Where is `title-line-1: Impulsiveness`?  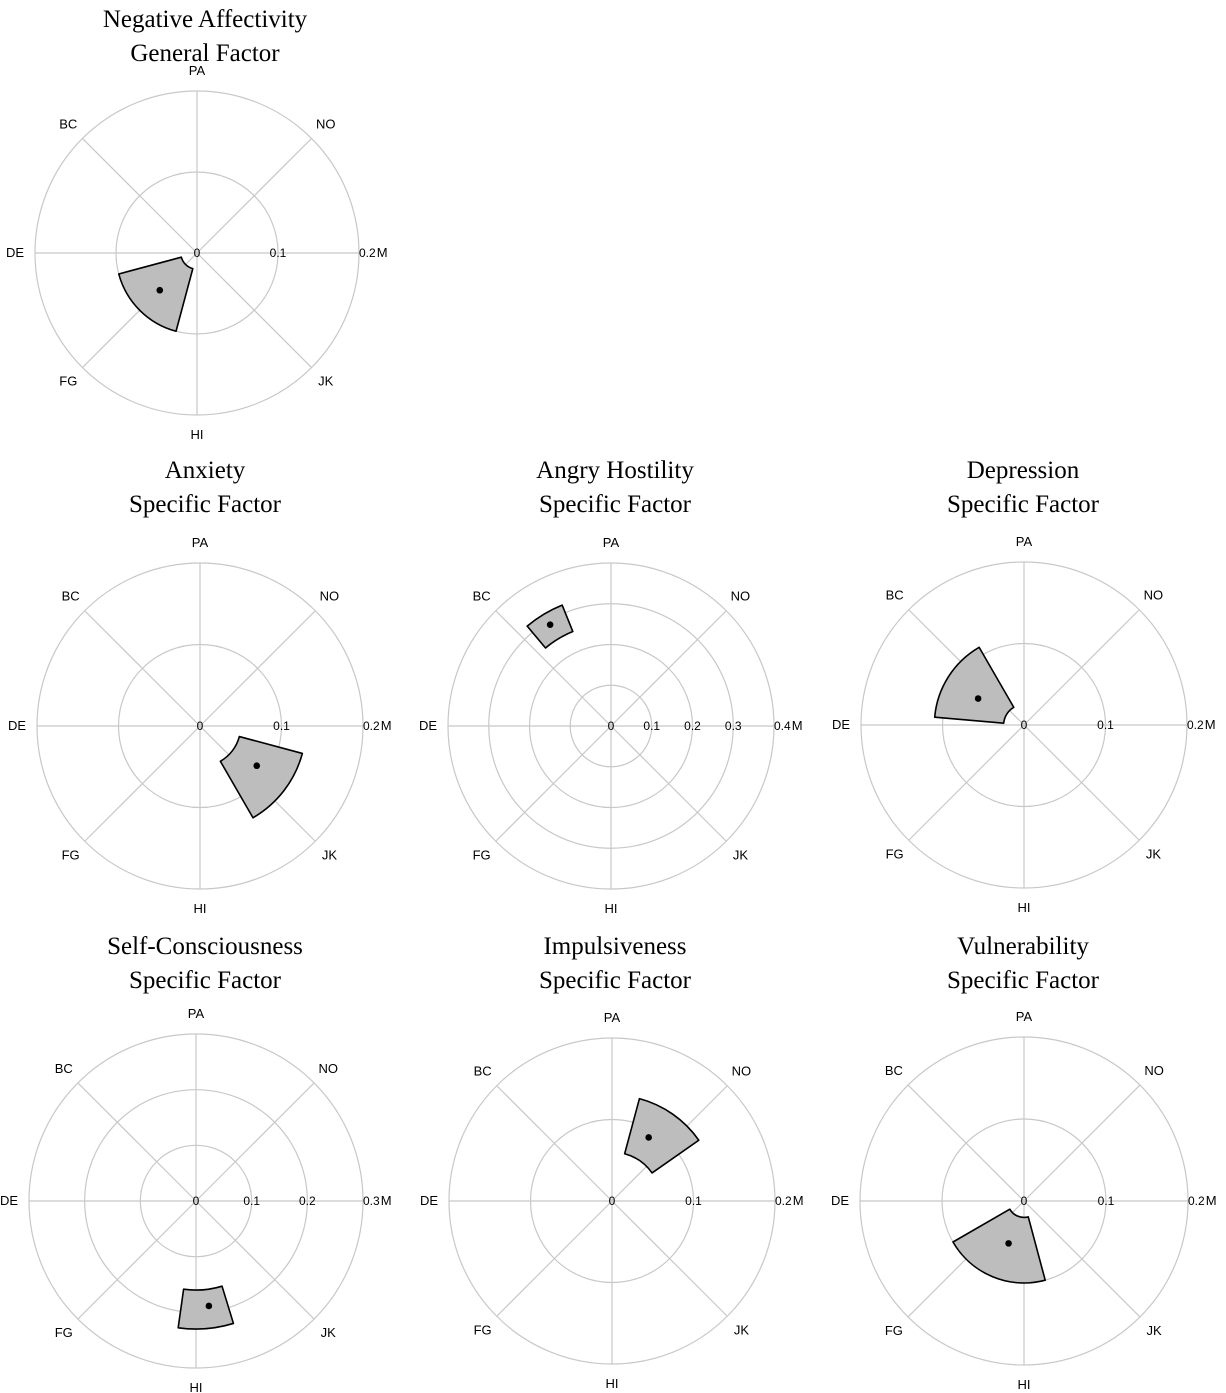
title-line-1: Impulsiveness is located at coordinates (615, 946).